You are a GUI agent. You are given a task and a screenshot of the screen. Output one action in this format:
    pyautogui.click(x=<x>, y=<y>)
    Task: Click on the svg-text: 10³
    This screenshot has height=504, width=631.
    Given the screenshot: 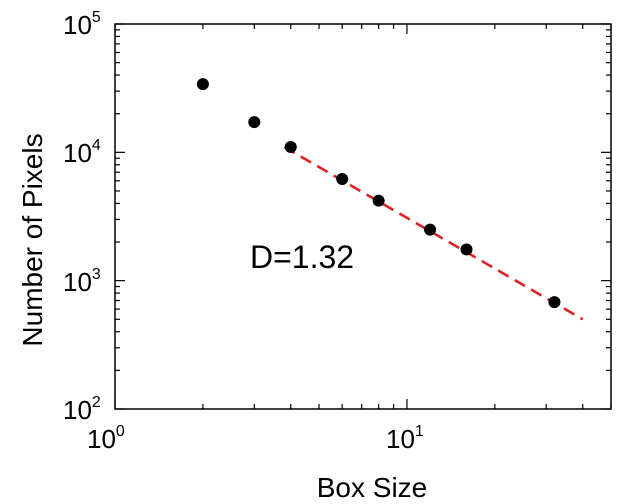 What is the action you would take?
    pyautogui.click(x=82, y=281)
    